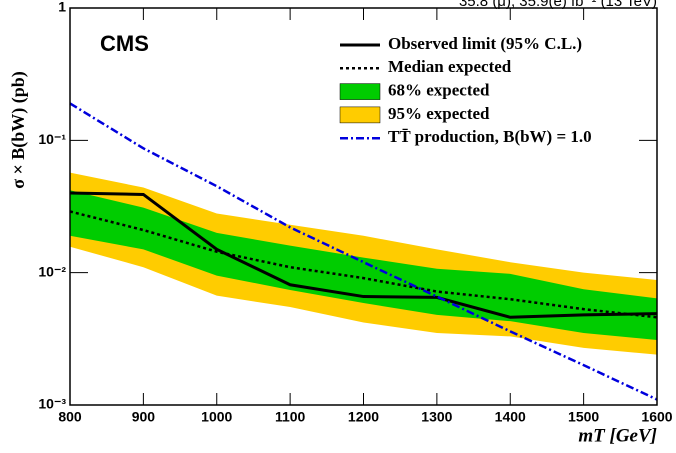 This screenshot has width=676, height=453. What do you see at coordinates (216, 417) in the screenshot?
I see `x-tick-label: 1000` at bounding box center [216, 417].